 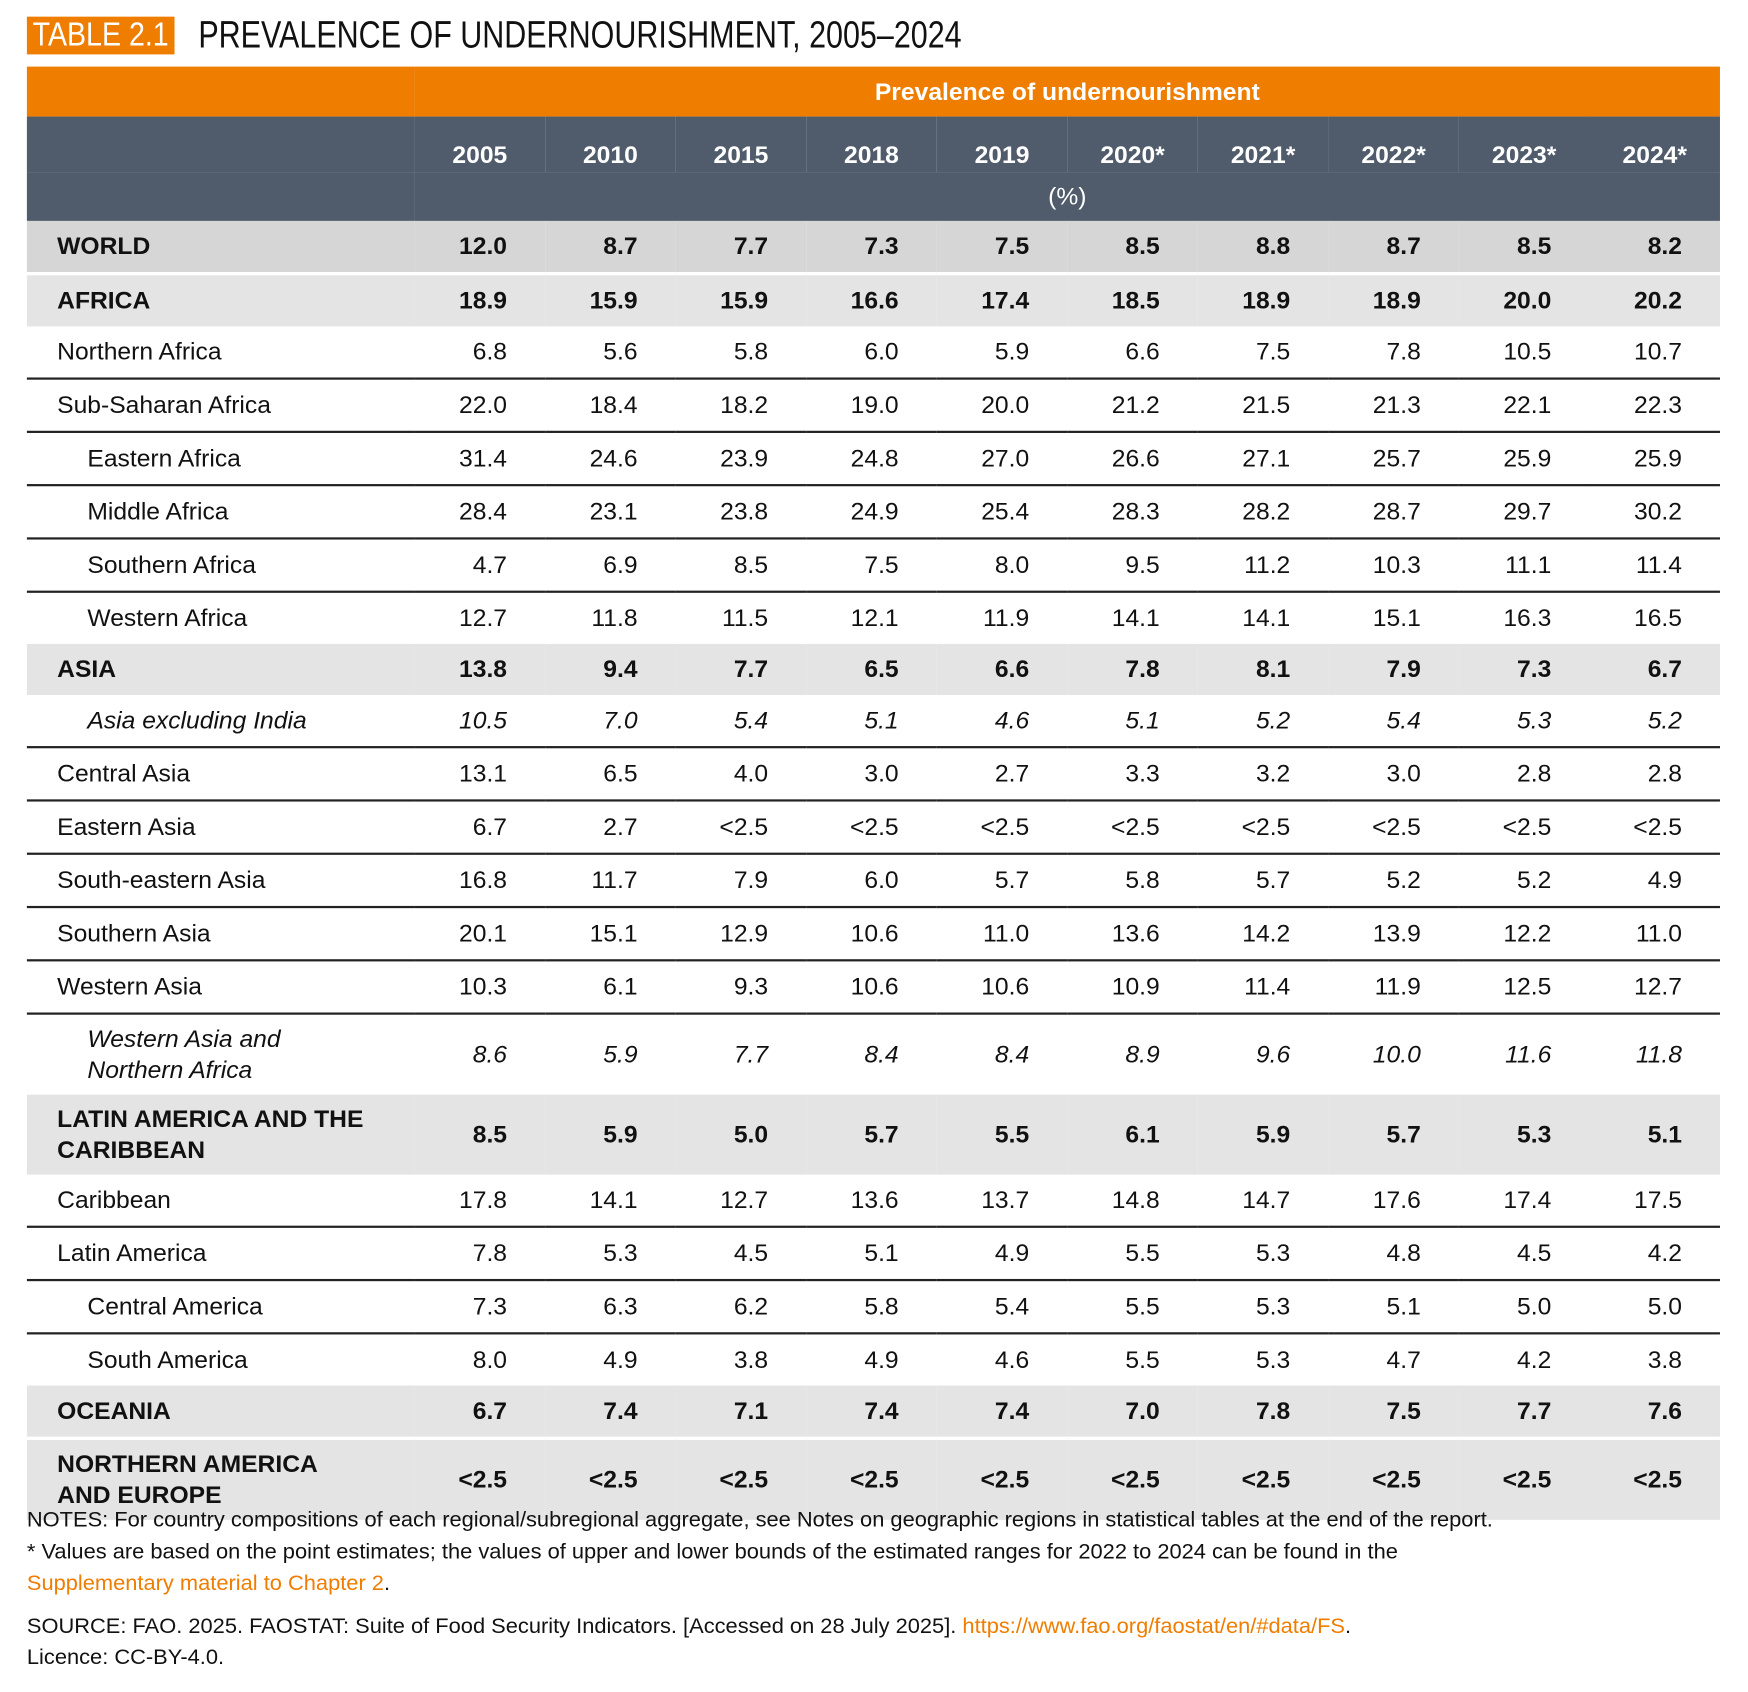 I want to click on cell-value: 20.2, so click(x=1655, y=299).